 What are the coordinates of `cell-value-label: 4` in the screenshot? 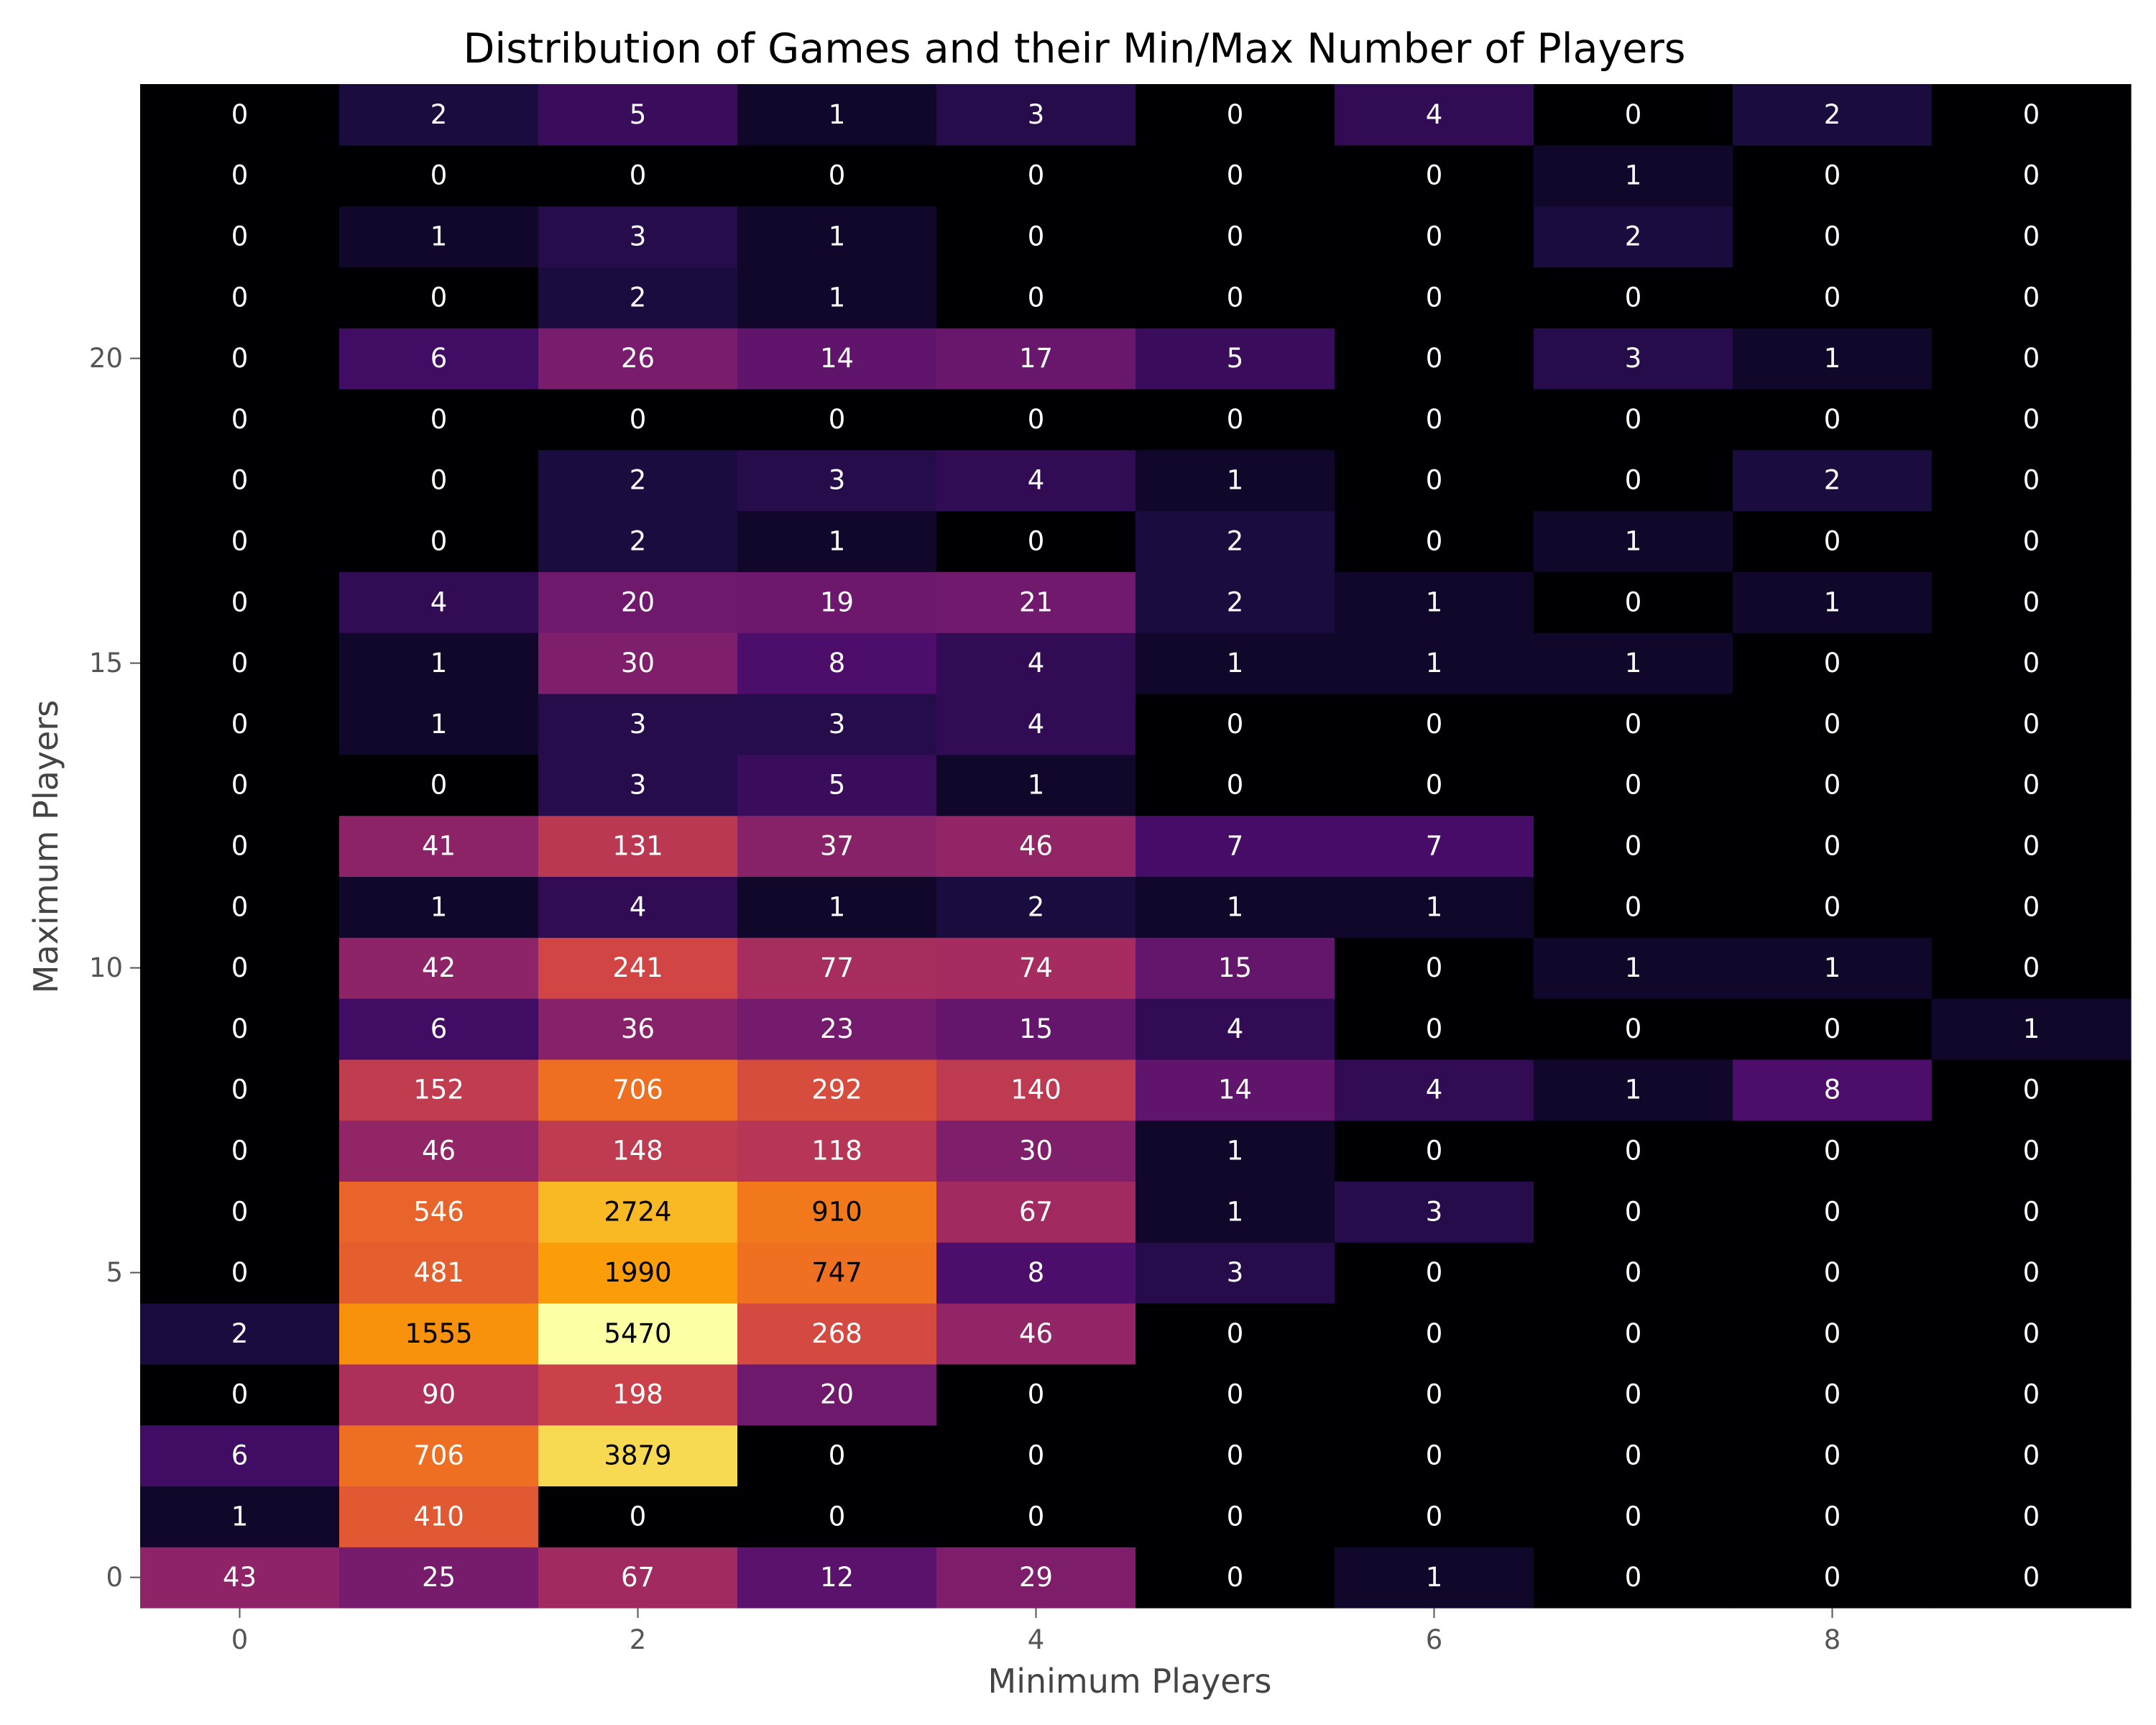 It's located at (439, 601).